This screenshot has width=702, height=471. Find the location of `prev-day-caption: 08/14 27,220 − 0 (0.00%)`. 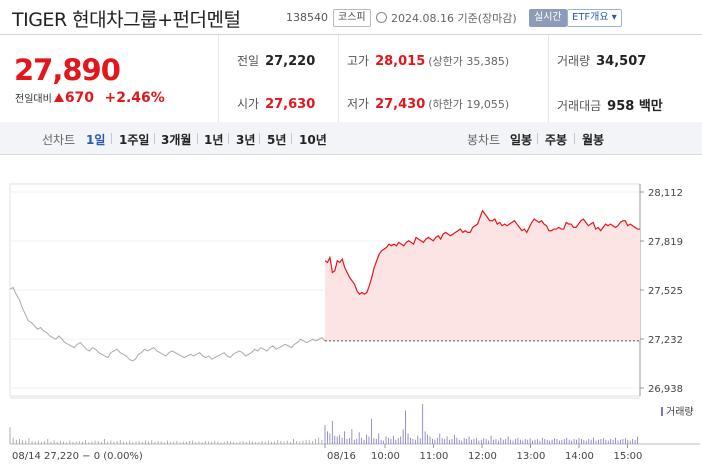

prev-day-caption: 08/14 27,220 − 0 (0.00%) is located at coordinates (77, 456).